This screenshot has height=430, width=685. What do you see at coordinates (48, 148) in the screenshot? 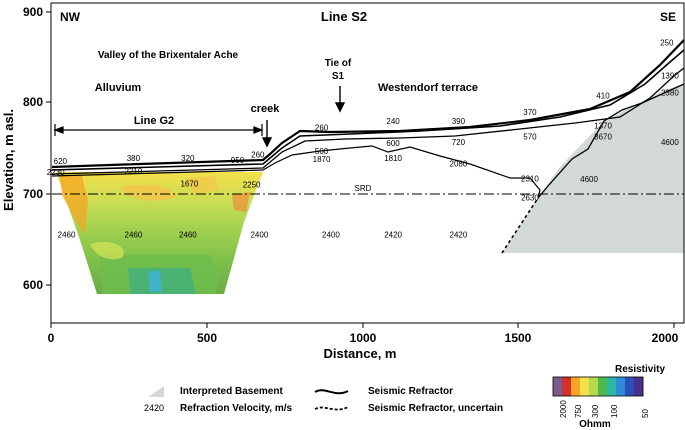
I see `y-axis-ticks` at bounding box center [48, 148].